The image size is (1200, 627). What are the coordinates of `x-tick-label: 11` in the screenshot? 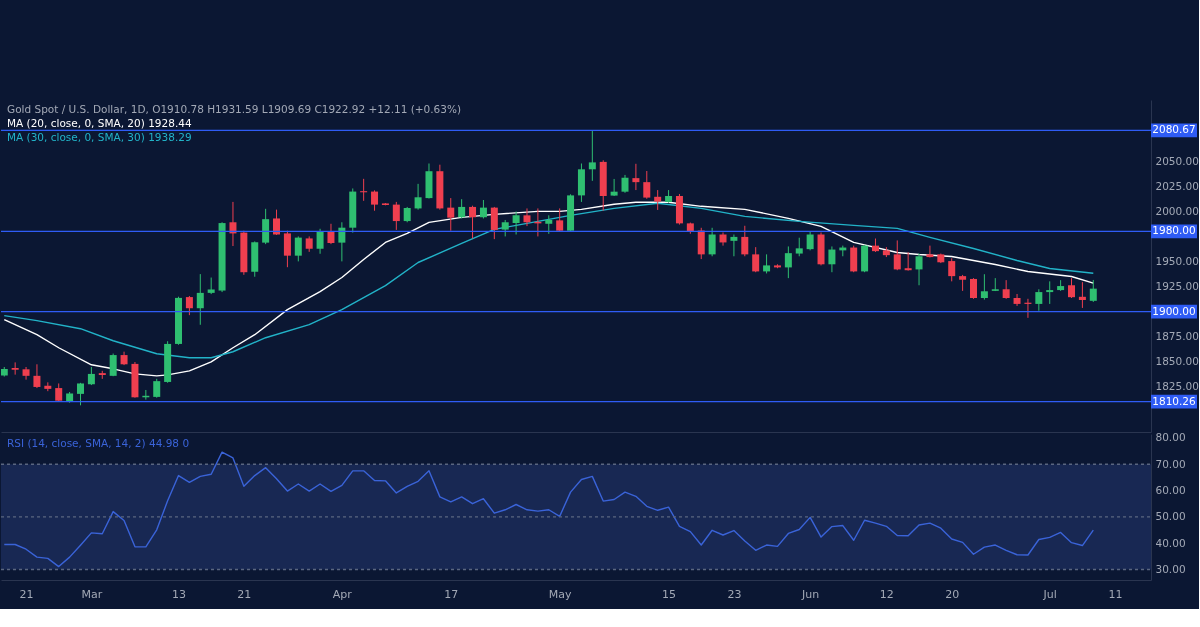 It's located at (1115, 594).